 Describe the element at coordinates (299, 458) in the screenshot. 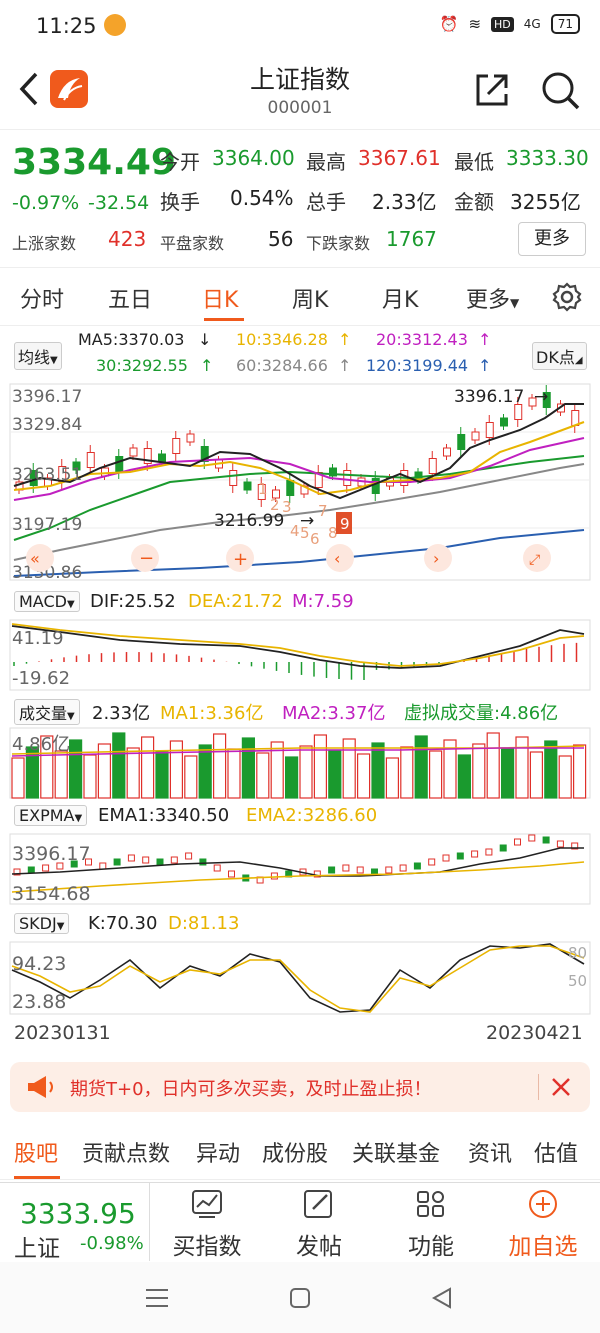

I see `ma10-line` at that location.